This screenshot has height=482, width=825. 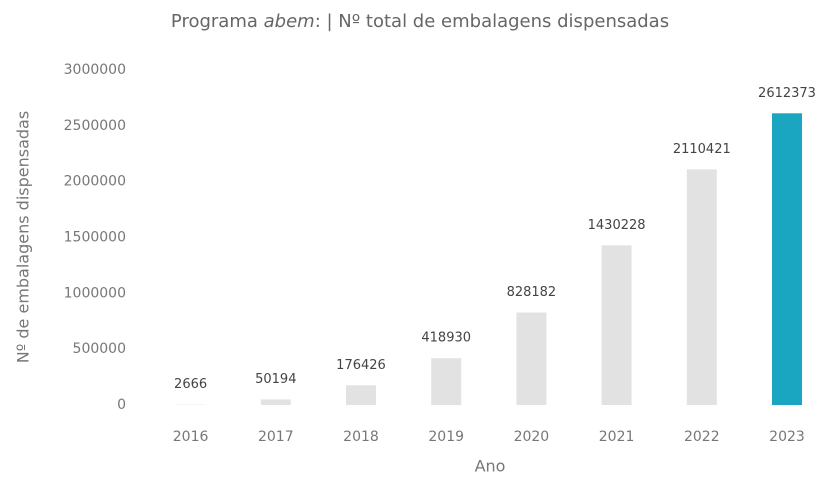 What do you see at coordinates (95, 126) in the screenshot?
I see `y-tick-label: 2500000` at bounding box center [95, 126].